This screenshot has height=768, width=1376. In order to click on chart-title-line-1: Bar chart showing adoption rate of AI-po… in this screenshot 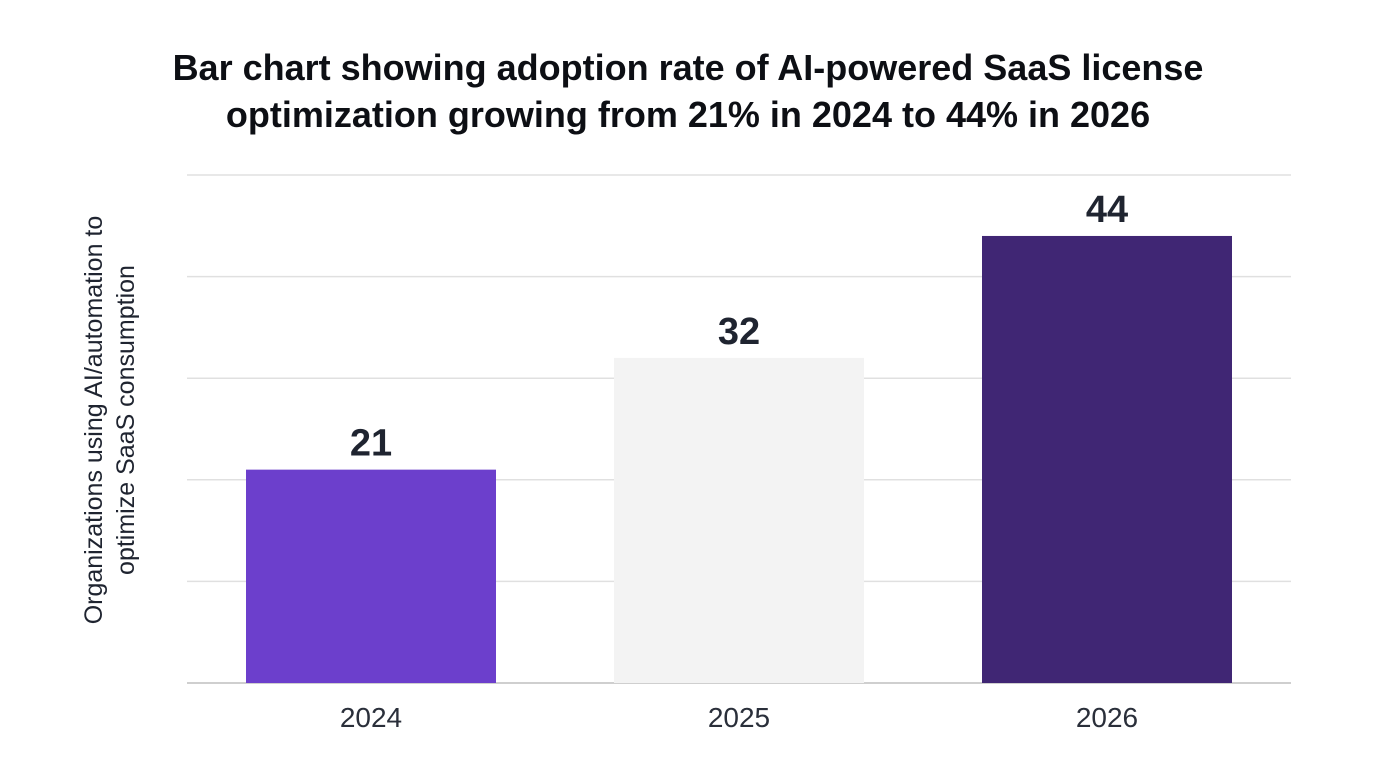, I will do `click(688, 67)`.